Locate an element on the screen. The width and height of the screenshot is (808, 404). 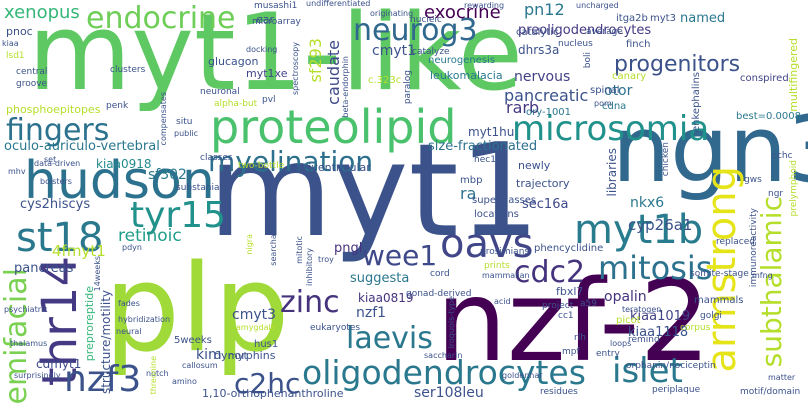
word-laevis: laevis is located at coordinates (389, 338).